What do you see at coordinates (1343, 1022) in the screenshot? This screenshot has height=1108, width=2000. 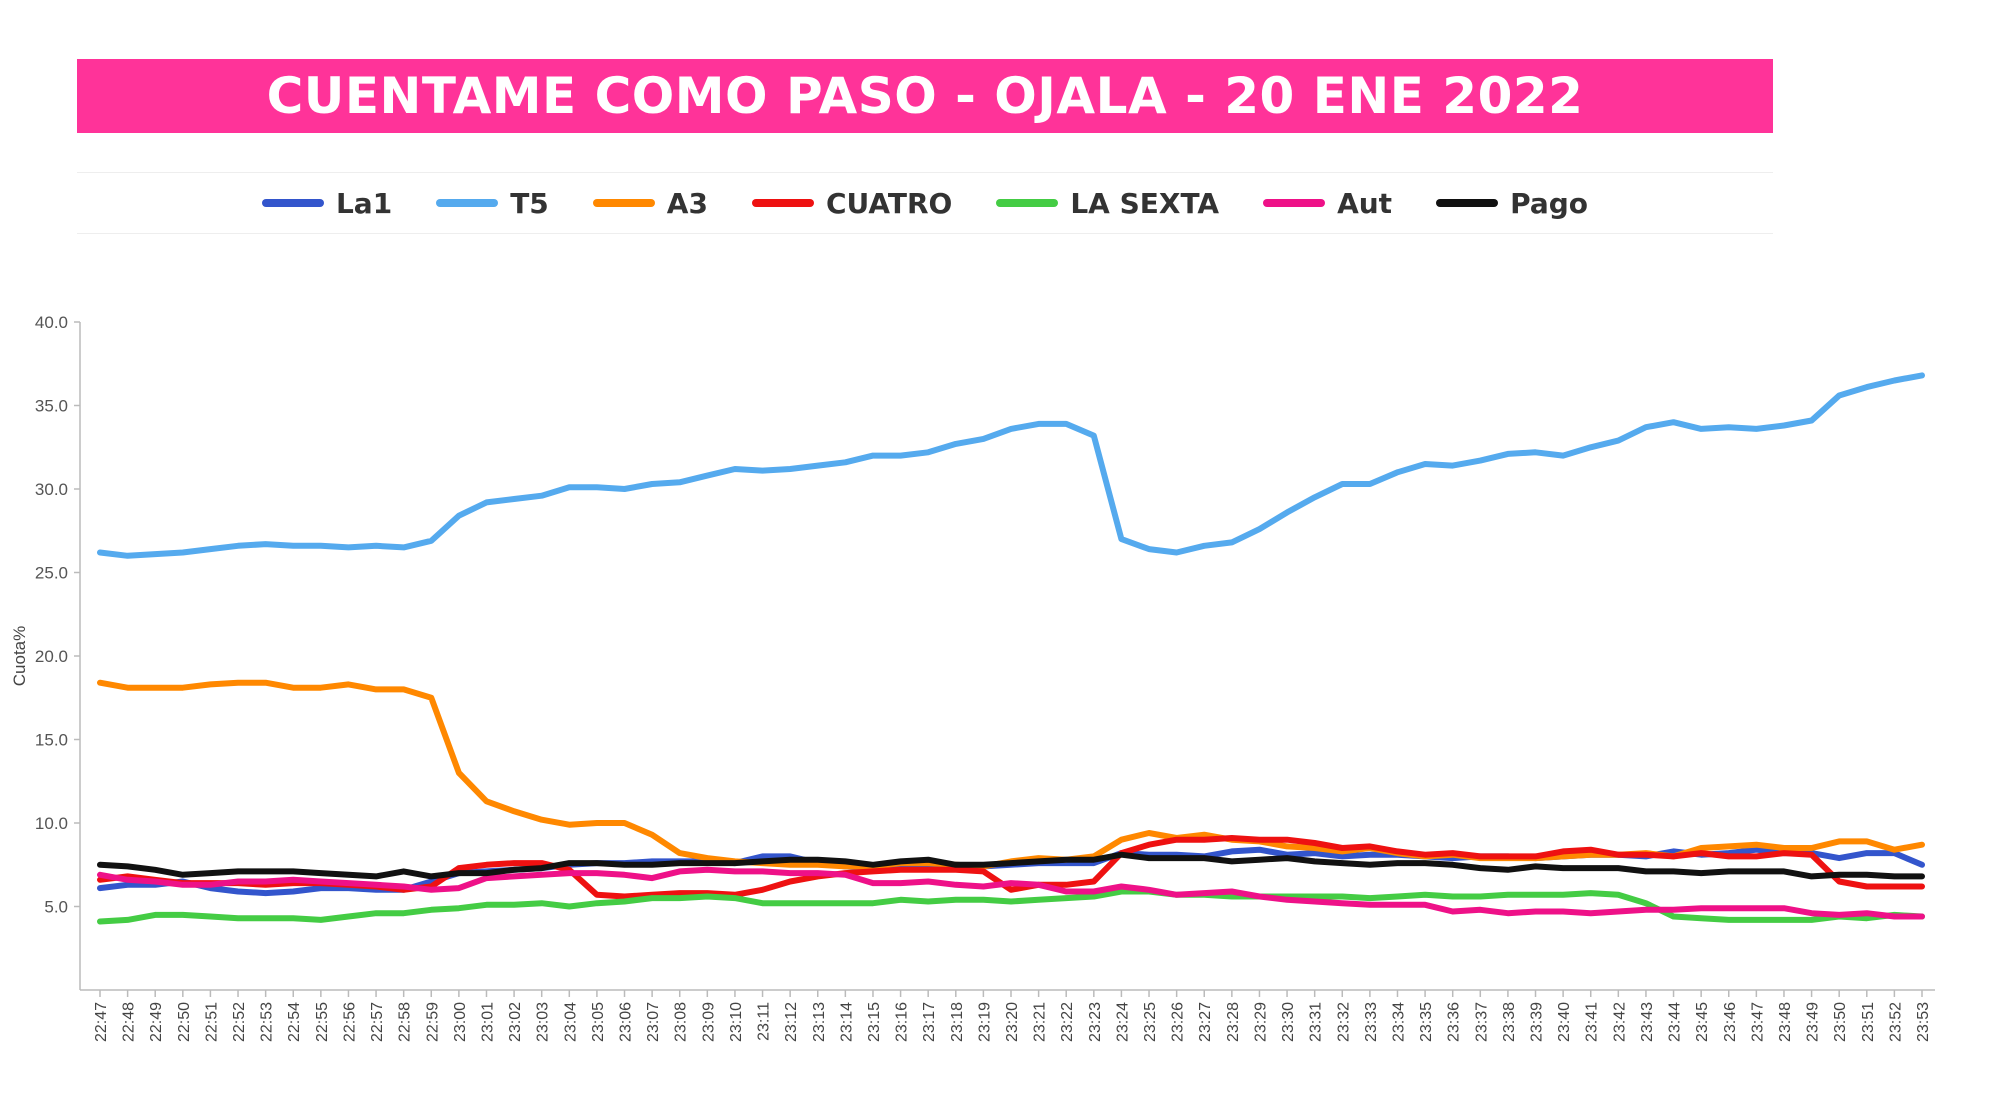 I see `x-tick-label: 23:32` at bounding box center [1343, 1022].